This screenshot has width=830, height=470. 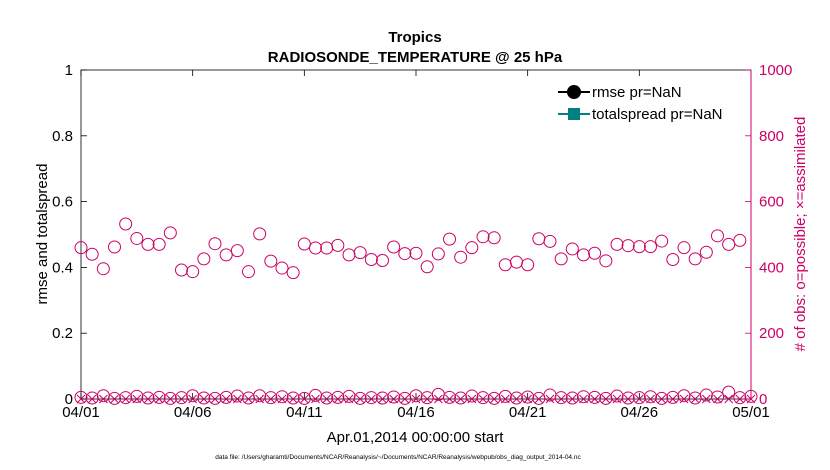 What do you see at coordinates (42, 234) in the screenshot?
I see `y-axis-left-label: rmse and totalspread` at bounding box center [42, 234].